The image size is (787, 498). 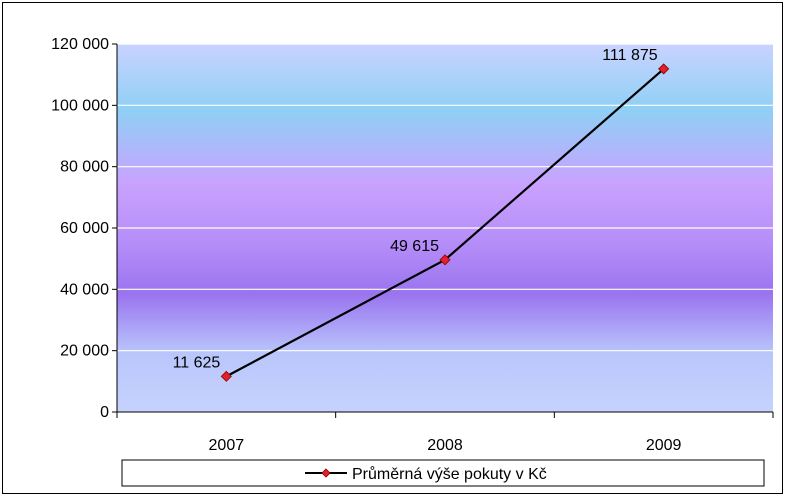 I want to click on x-axis-tick-labels: 2007 2008 2009, so click(x=445, y=445).